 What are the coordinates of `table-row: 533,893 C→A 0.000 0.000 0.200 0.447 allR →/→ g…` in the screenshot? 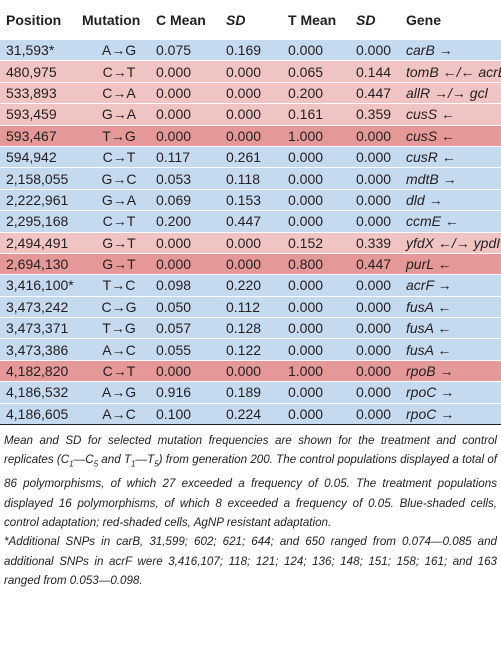 It's located at (250, 92).